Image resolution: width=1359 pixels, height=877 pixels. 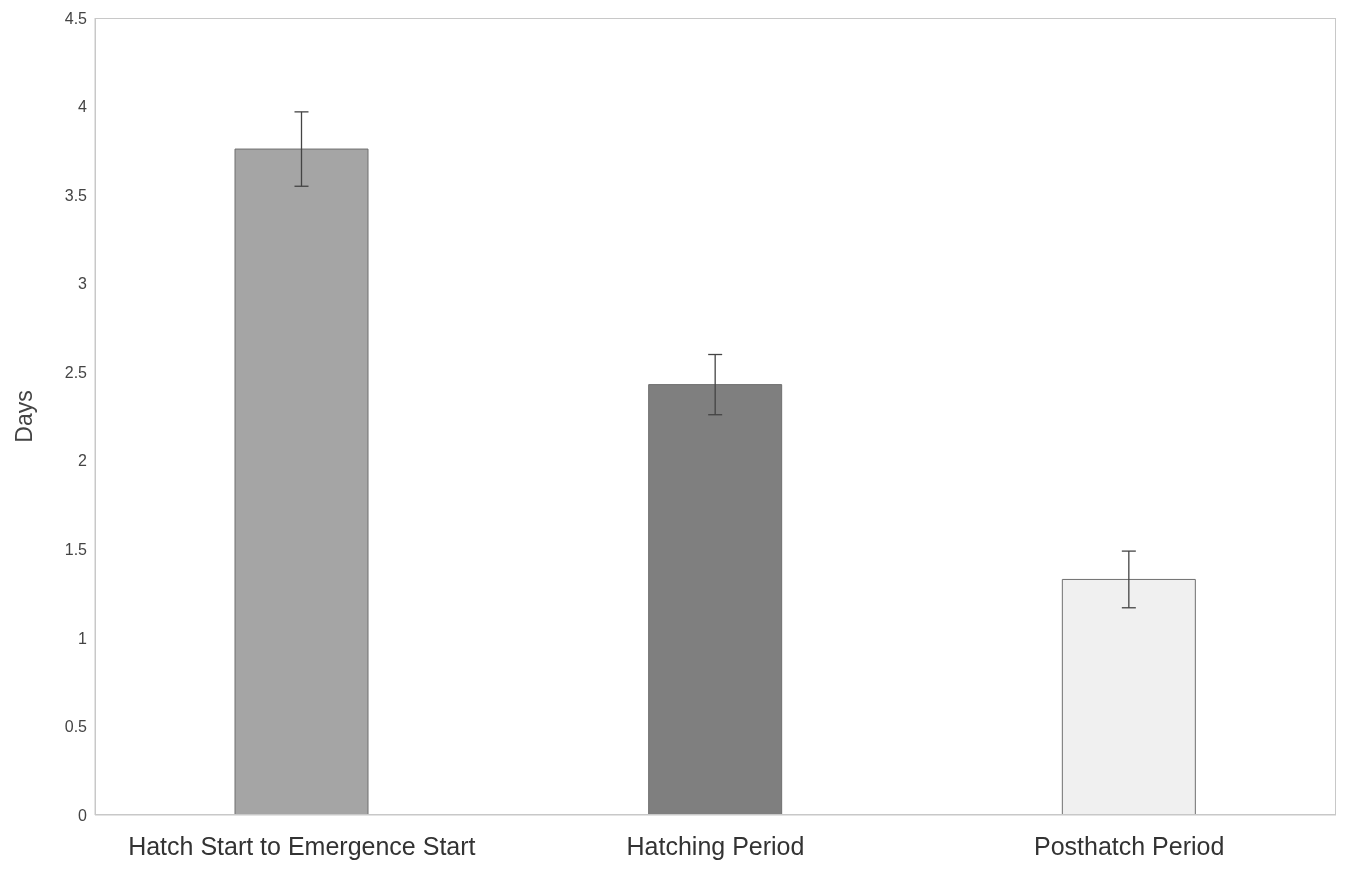 What do you see at coordinates (76, 372) in the screenshot?
I see `y-tick-label: 2.5` at bounding box center [76, 372].